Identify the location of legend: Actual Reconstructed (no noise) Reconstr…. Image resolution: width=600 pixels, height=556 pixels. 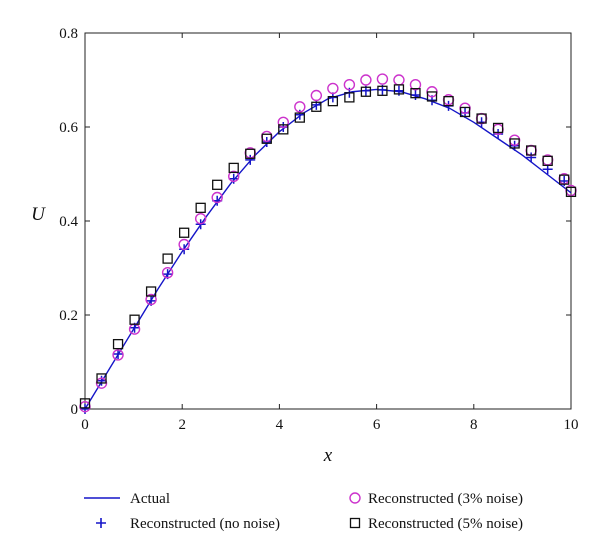
(303, 511).